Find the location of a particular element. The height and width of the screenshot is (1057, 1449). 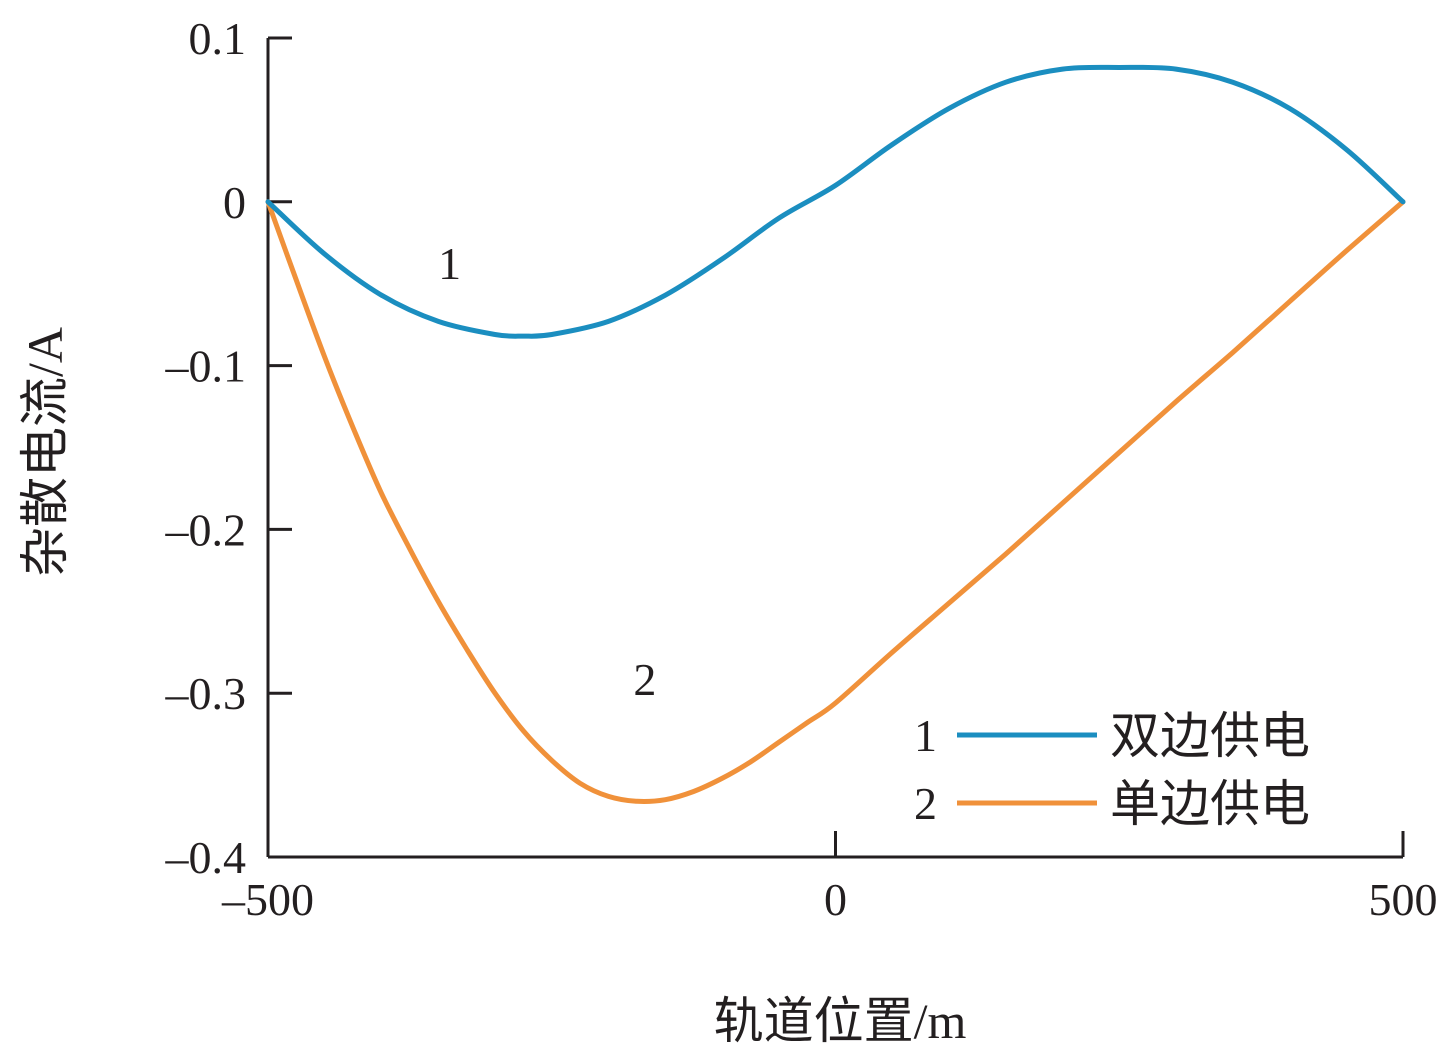

legend-number-1: 1 is located at coordinates (925, 735).